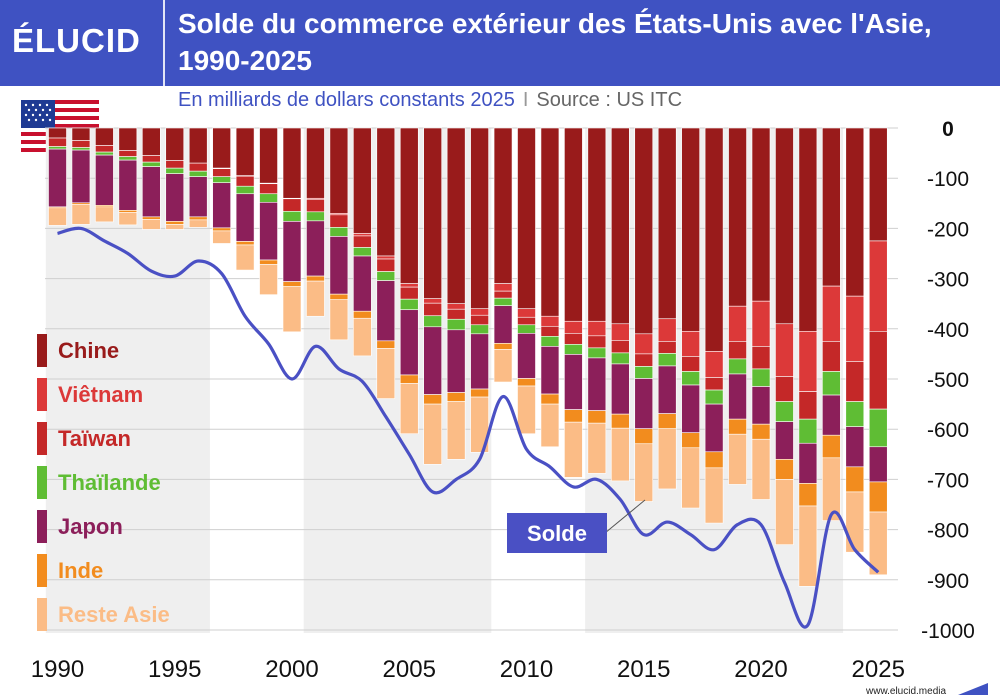 The image size is (1000, 700). I want to click on y-tick-label: -600, so click(948, 430).